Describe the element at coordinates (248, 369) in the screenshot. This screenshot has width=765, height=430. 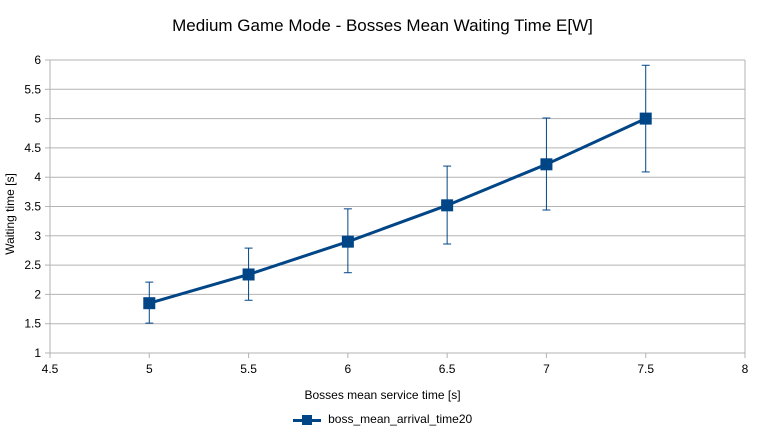
I see `x-tick-label: 5.5` at that location.